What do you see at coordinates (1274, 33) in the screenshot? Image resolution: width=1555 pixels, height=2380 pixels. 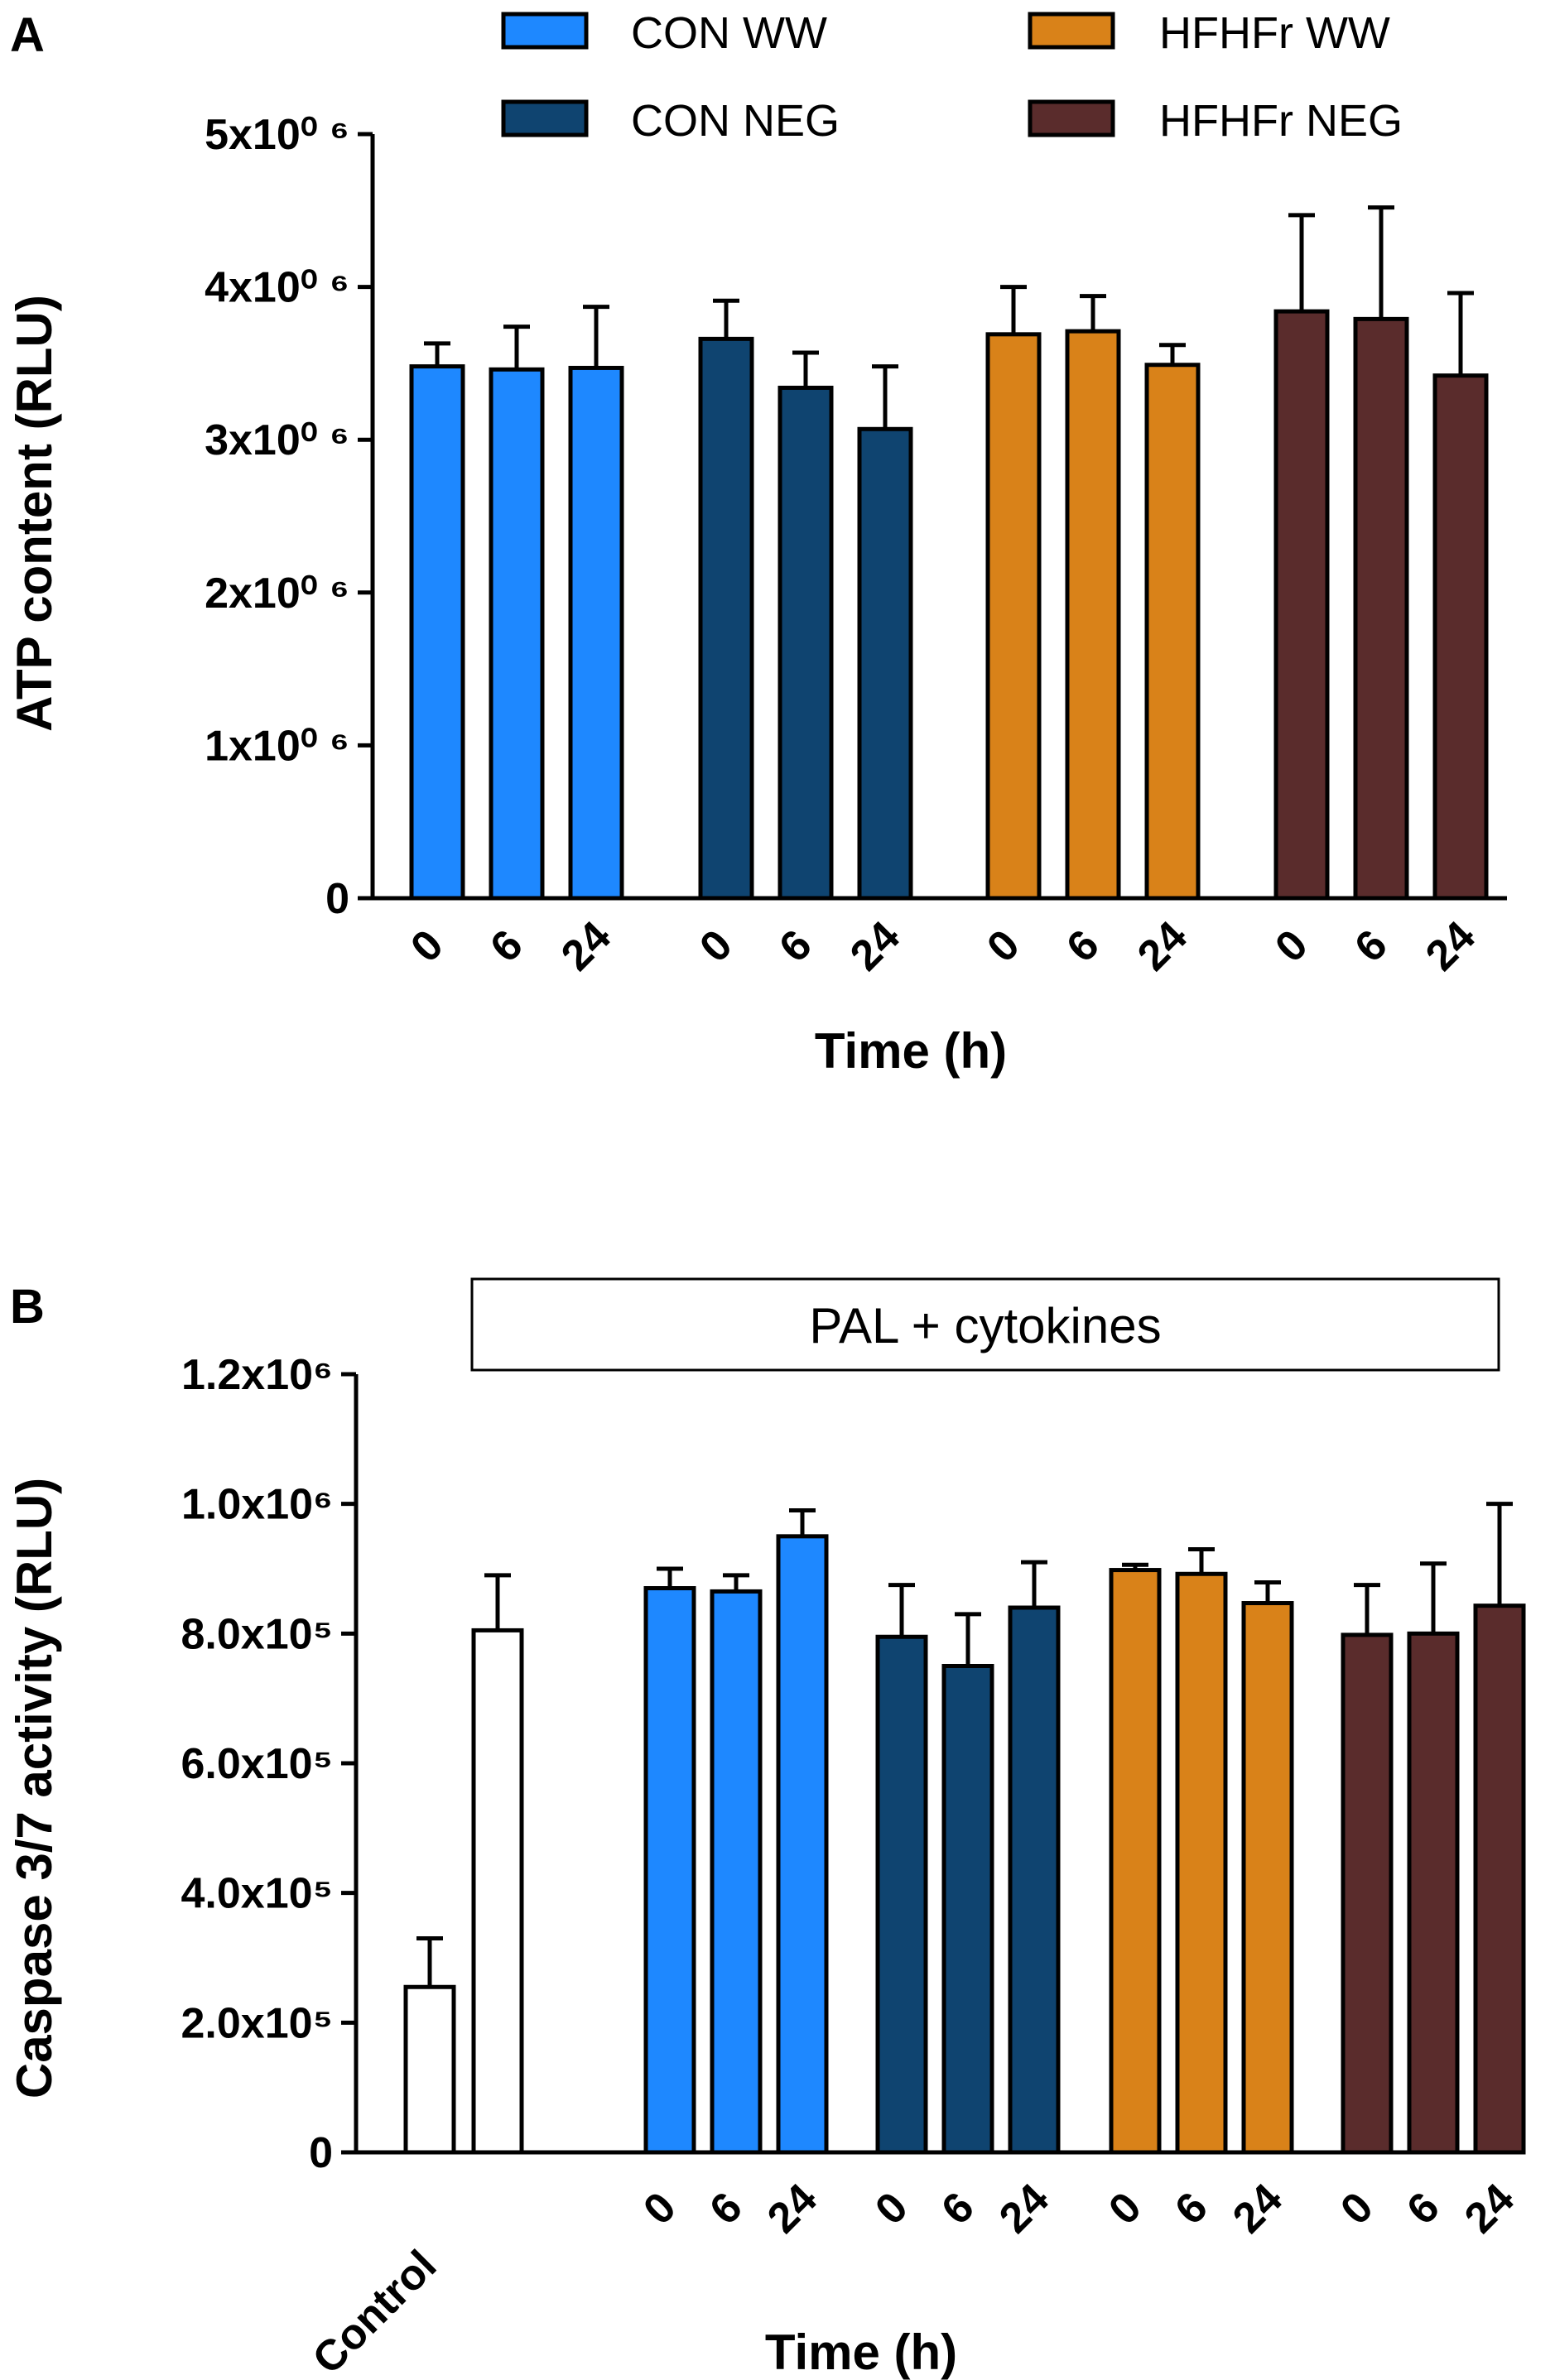 I see `legend-label-hfhfr-ww: HFHFr WW` at bounding box center [1274, 33].